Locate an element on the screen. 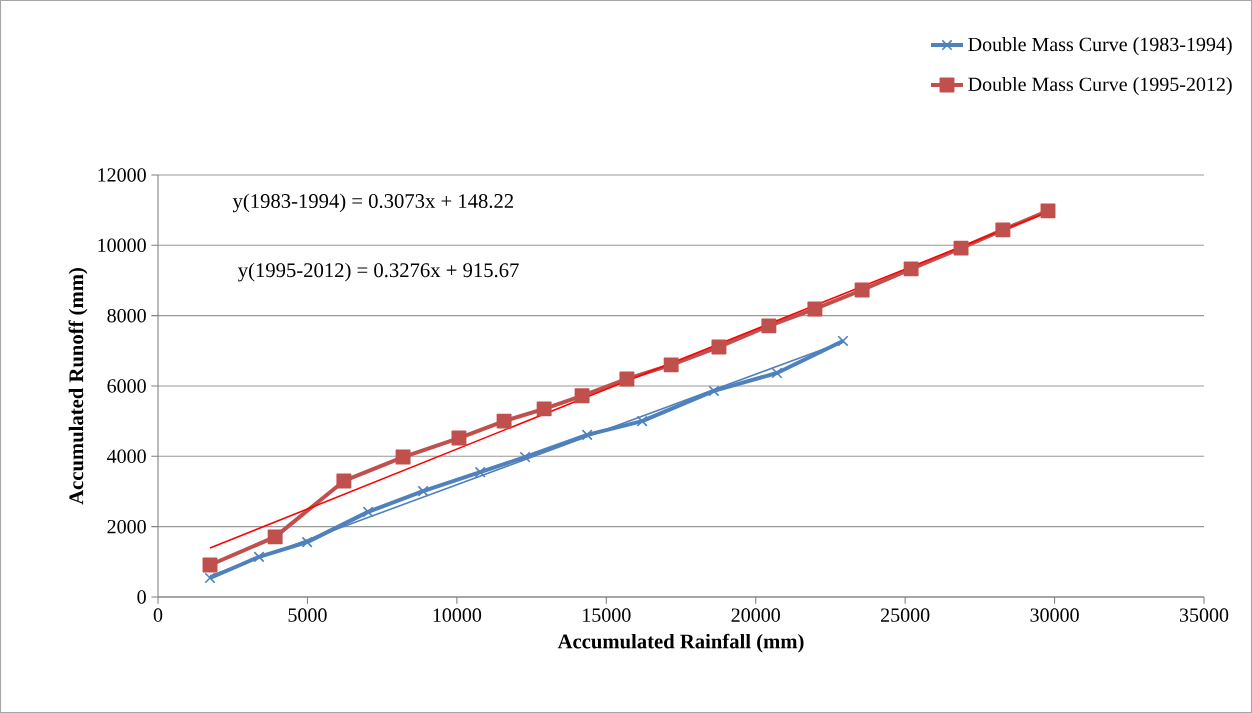 The image size is (1252, 713). y-tick-label: 12000 is located at coordinates (122, 175).